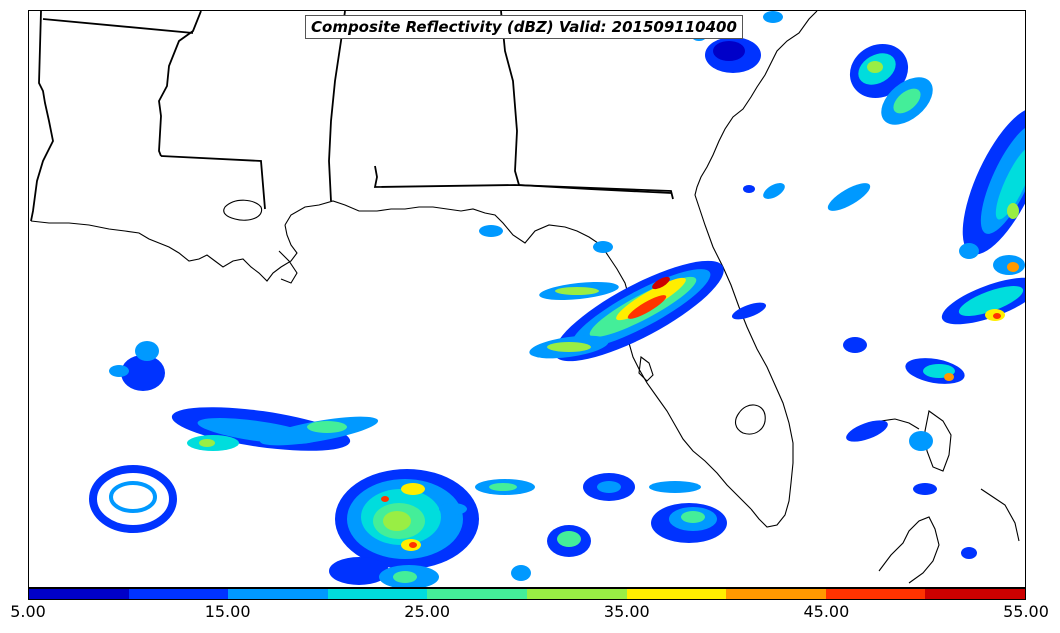 This screenshot has width=1060, height=633. I want to click on echo-cluster-central-gulf, so click(234, 437).